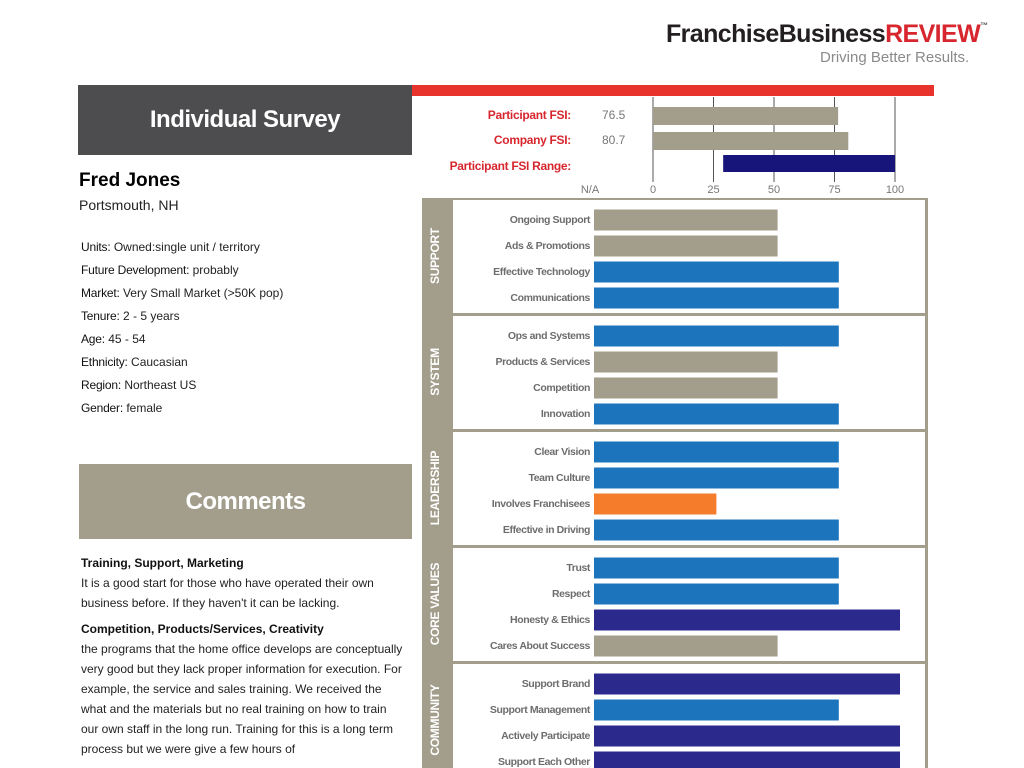 The height and width of the screenshot is (768, 1024). I want to click on attribute: Future Development: probably, so click(241, 272).